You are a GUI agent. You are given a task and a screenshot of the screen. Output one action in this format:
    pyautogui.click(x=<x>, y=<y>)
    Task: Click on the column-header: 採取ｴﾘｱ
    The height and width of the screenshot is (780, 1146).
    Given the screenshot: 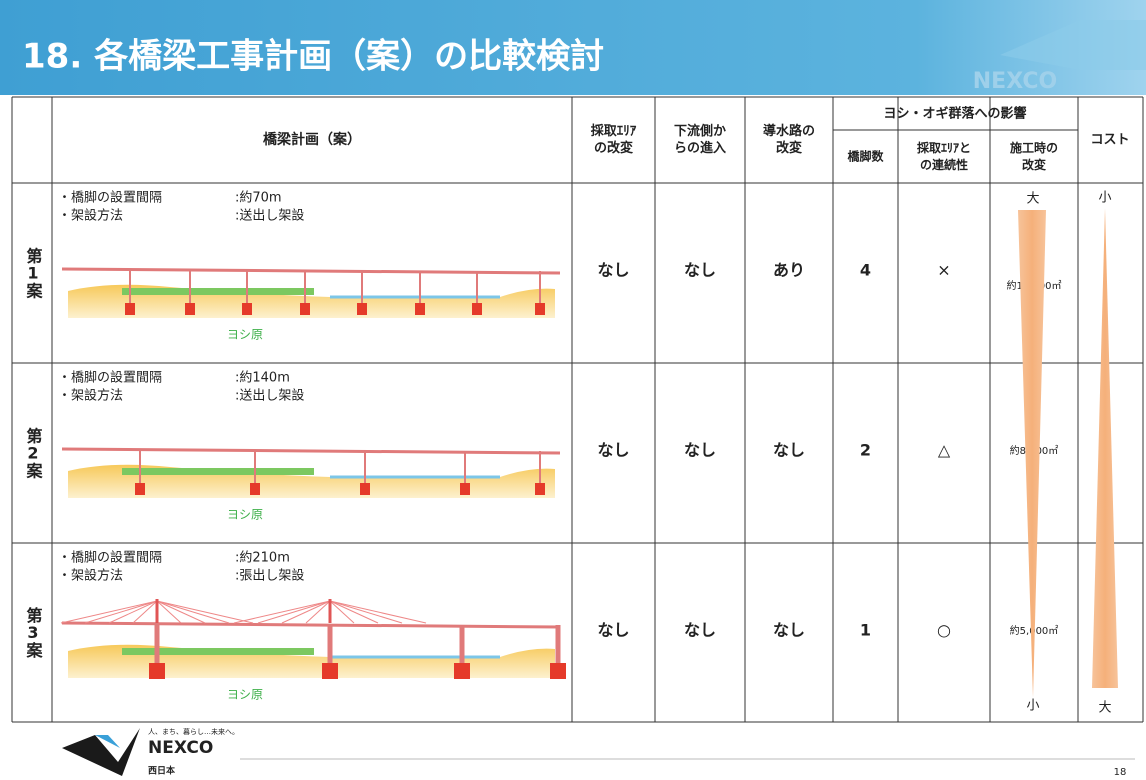 What is the action you would take?
    pyautogui.click(x=614, y=131)
    